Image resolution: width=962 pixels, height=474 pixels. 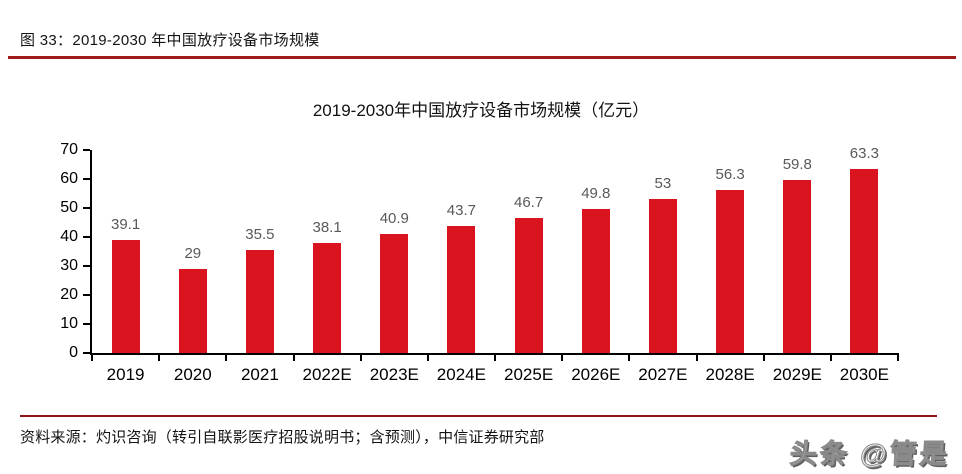 I want to click on x-axis-label: 2029E, so click(x=797, y=374).